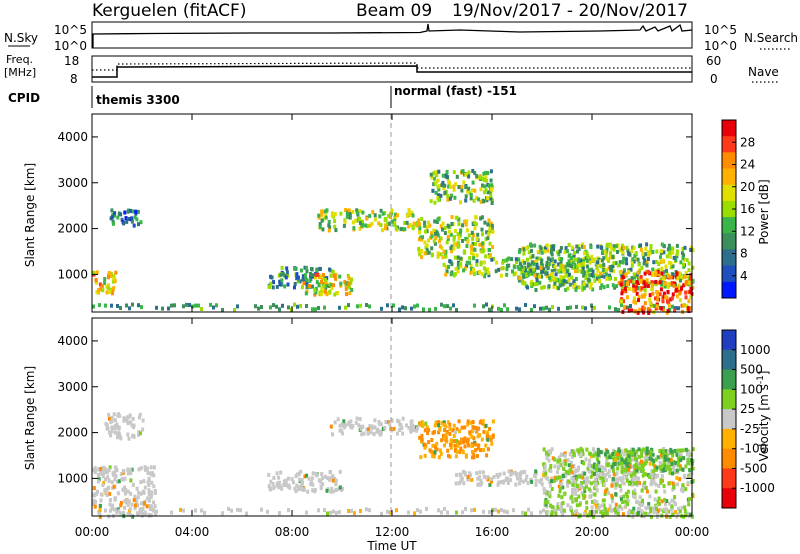  What do you see at coordinates (720, 46) in the screenshot?
I see `nsky-right-tick-bottom: 10^0` at bounding box center [720, 46].